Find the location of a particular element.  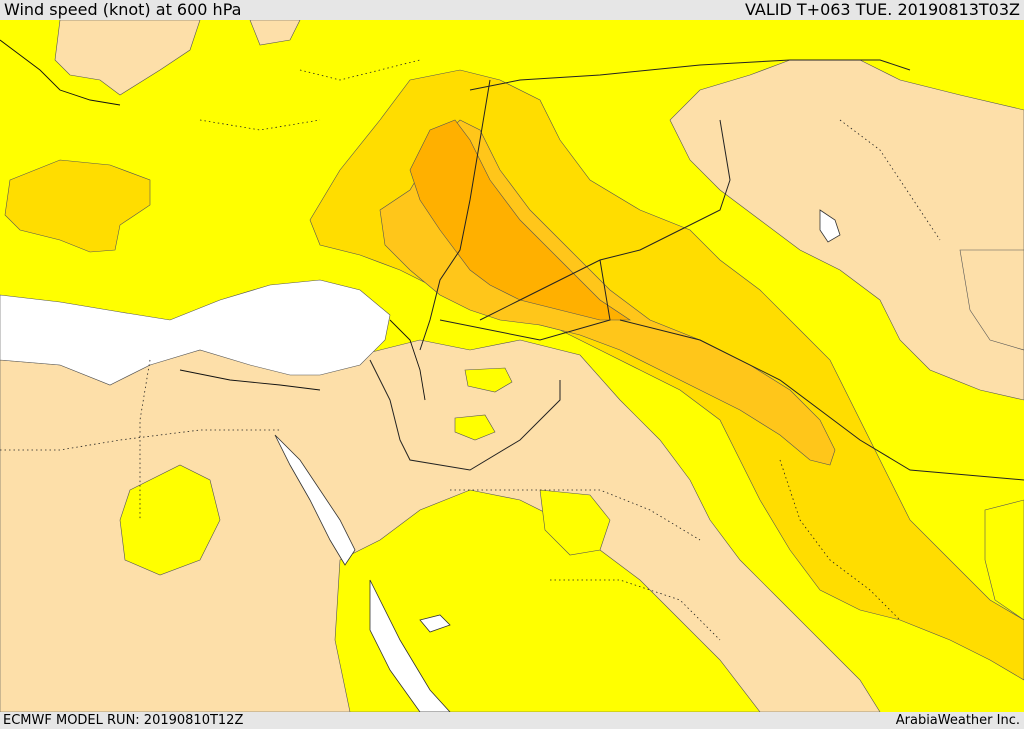

map-title: Wind speed (knot) at 600 hPa is located at coordinates (123, 9).